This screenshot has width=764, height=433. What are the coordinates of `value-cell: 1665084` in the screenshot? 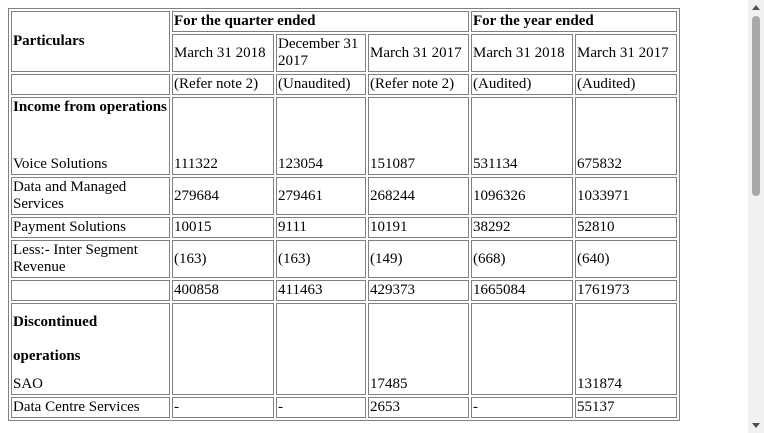 It's located at (522, 290).